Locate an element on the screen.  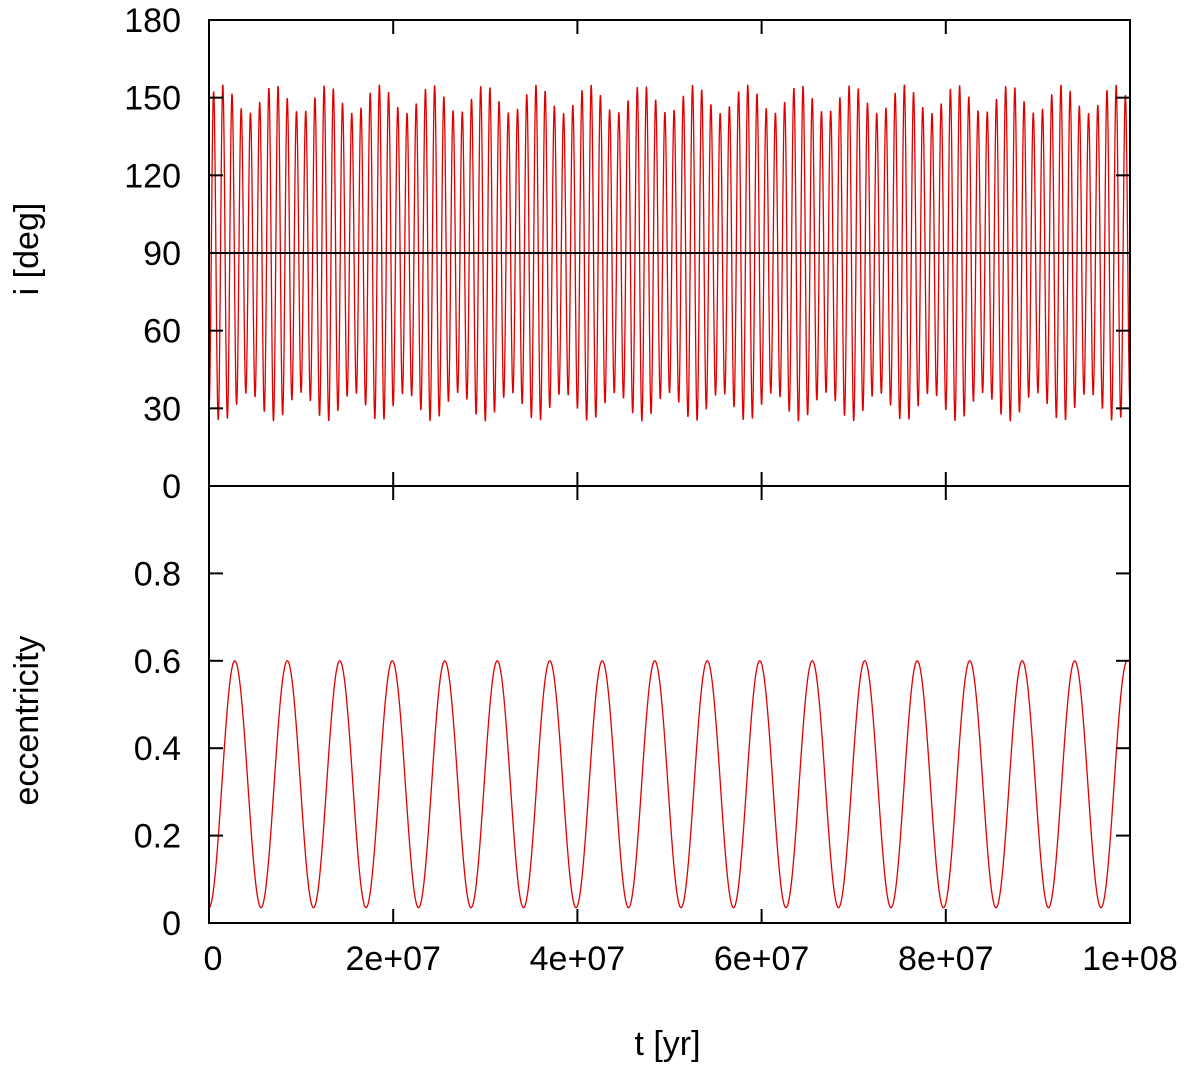
eccentricity-xtick-label: 1e+08 is located at coordinates (1130, 959).